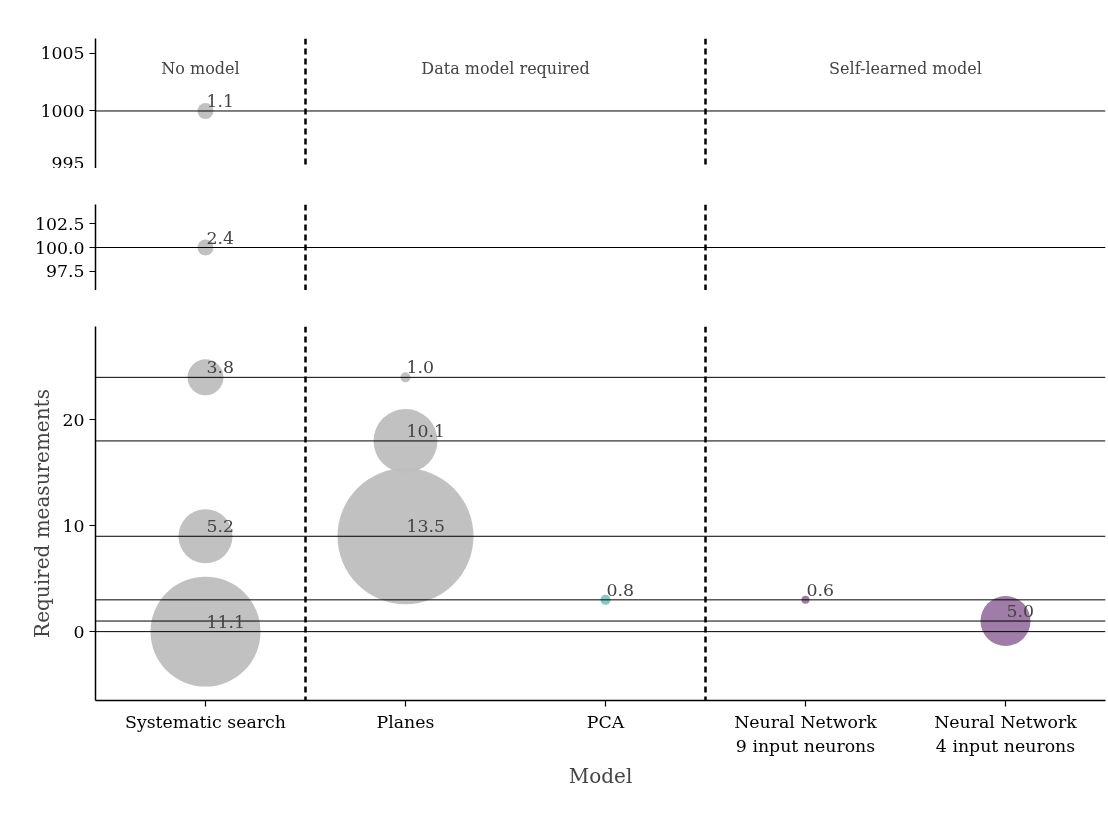 Image resolution: width=1108 pixels, height=816 pixels. I want to click on x-tick-label: Neural Network 4 input neurons, so click(1006, 733).